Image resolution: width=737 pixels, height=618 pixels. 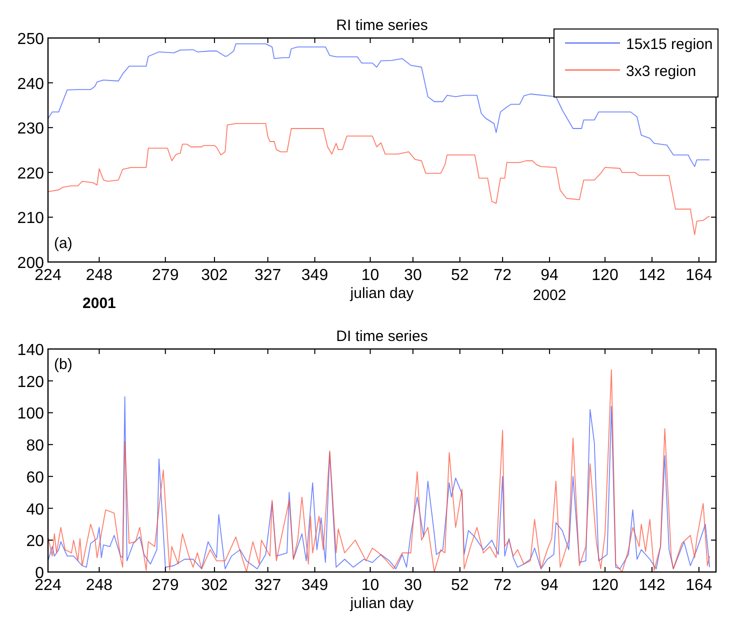 I want to click on legend-label: 3x3 region, so click(x=661, y=71).